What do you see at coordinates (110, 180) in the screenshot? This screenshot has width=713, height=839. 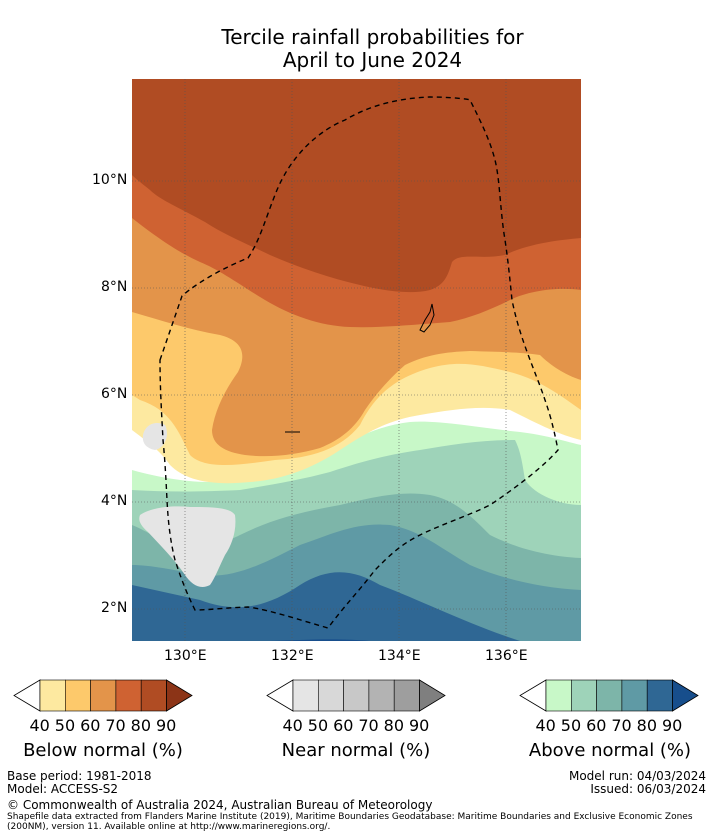 I see `lat-label-10n: 10°N` at bounding box center [110, 180].